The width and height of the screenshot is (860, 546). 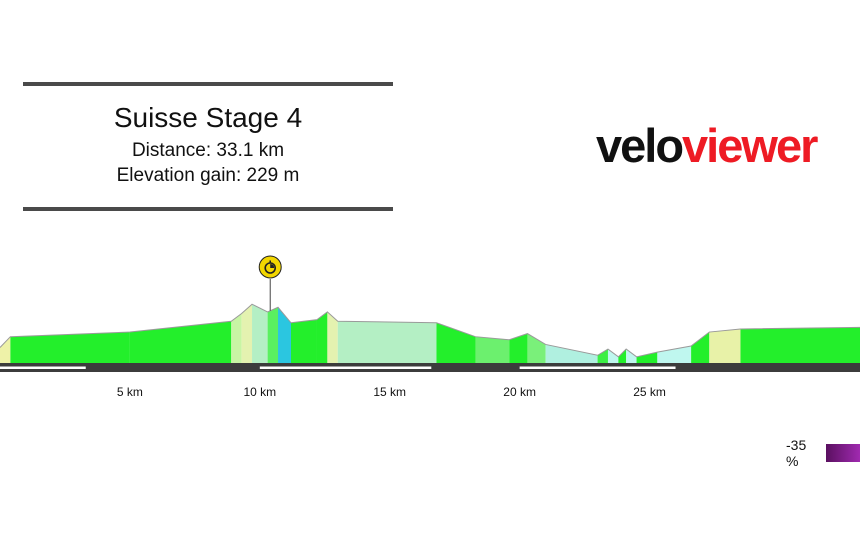 What do you see at coordinates (649, 392) in the screenshot?
I see `x-tick-label: 25 km` at bounding box center [649, 392].